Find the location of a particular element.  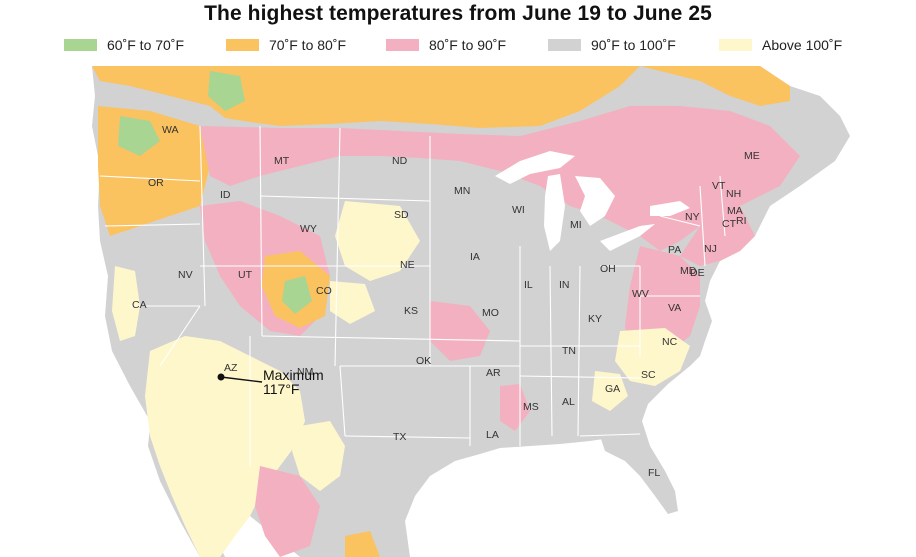

state-label-nd: ND is located at coordinates (400, 161).